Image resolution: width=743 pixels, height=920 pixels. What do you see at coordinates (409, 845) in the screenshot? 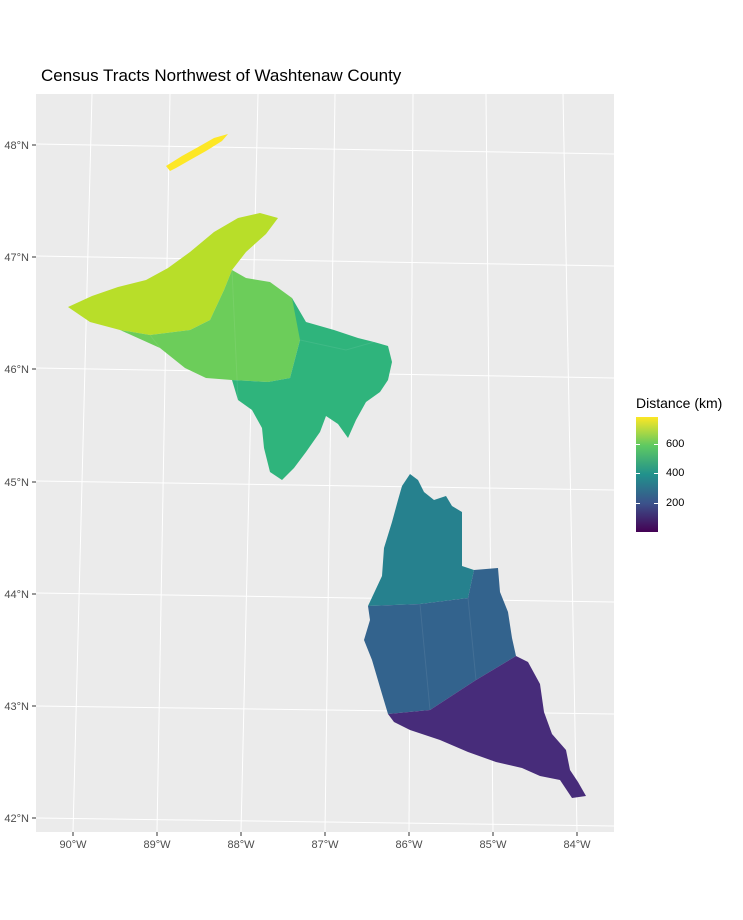
I see `x-tick-label: 86°W` at bounding box center [409, 845].